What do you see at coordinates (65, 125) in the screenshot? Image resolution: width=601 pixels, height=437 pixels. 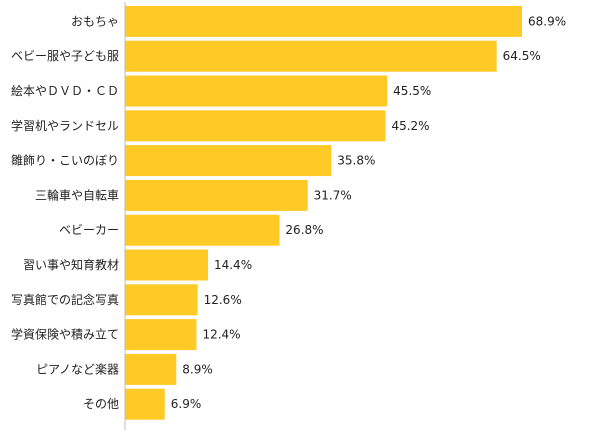 I see `category-label: 学習机やランドセル` at bounding box center [65, 125].